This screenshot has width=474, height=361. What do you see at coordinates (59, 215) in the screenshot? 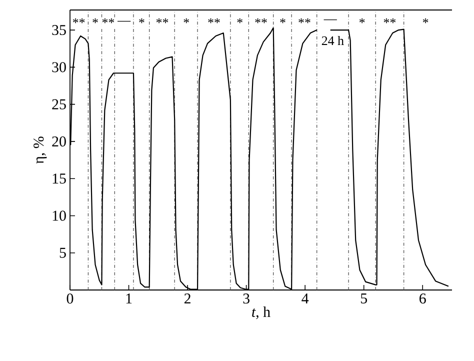
I see `y-tick-label: 10` at bounding box center [59, 215].